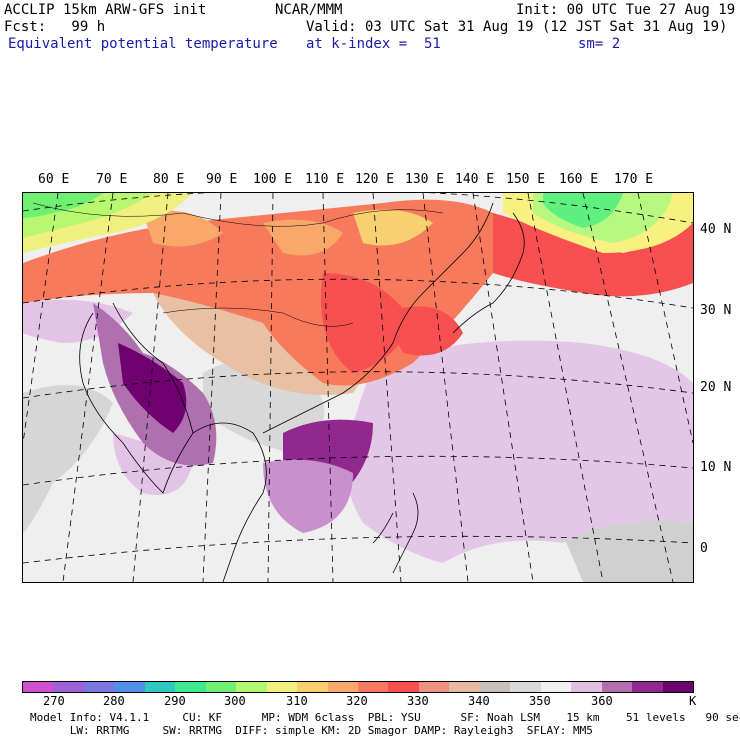  What do you see at coordinates (393, 227) in the screenshot?
I see `yellow-region` at bounding box center [393, 227].